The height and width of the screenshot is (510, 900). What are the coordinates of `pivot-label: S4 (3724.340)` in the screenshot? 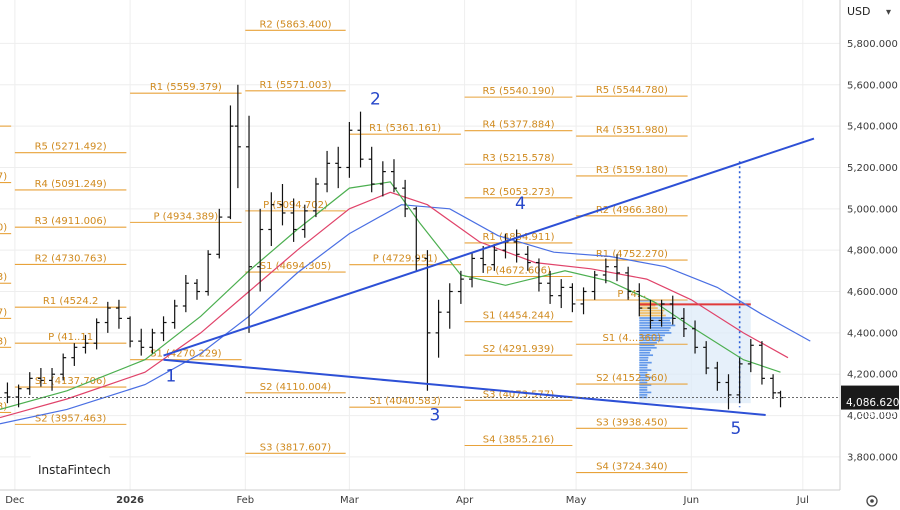 It's located at (632, 467).